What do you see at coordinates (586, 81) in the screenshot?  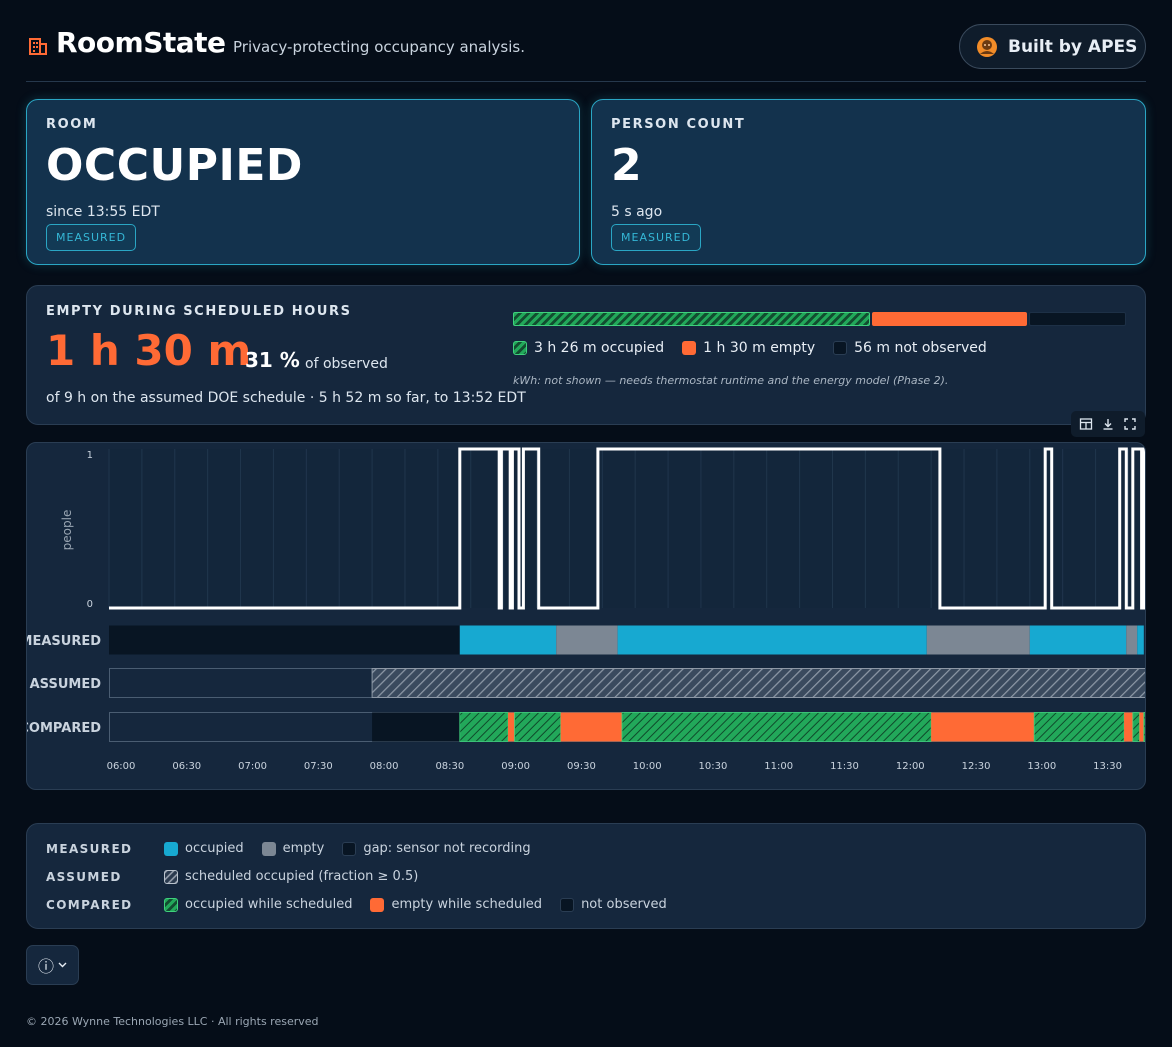 I see `header-divider` at bounding box center [586, 81].